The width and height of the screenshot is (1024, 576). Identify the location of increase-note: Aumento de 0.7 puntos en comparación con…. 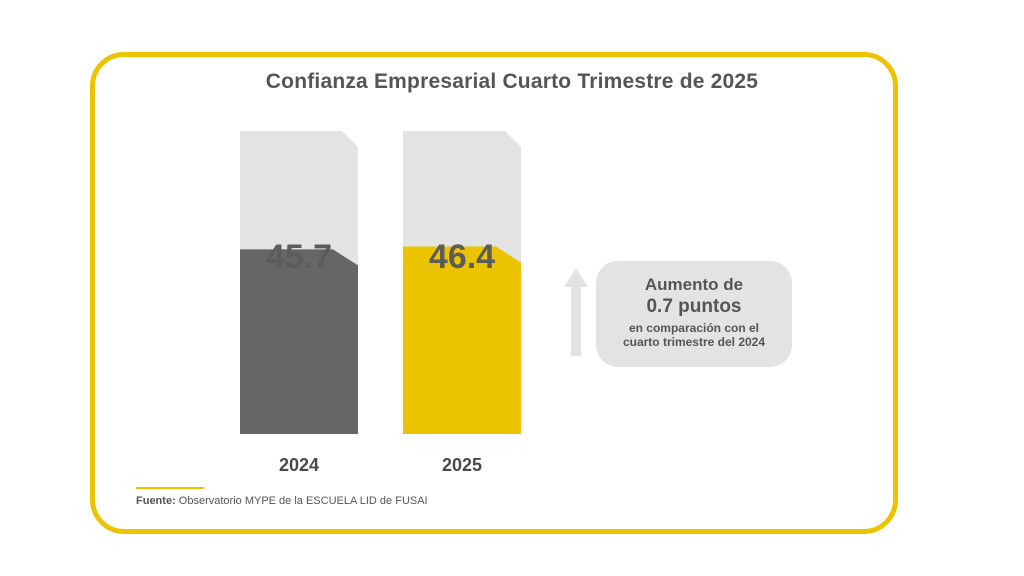
(694, 314).